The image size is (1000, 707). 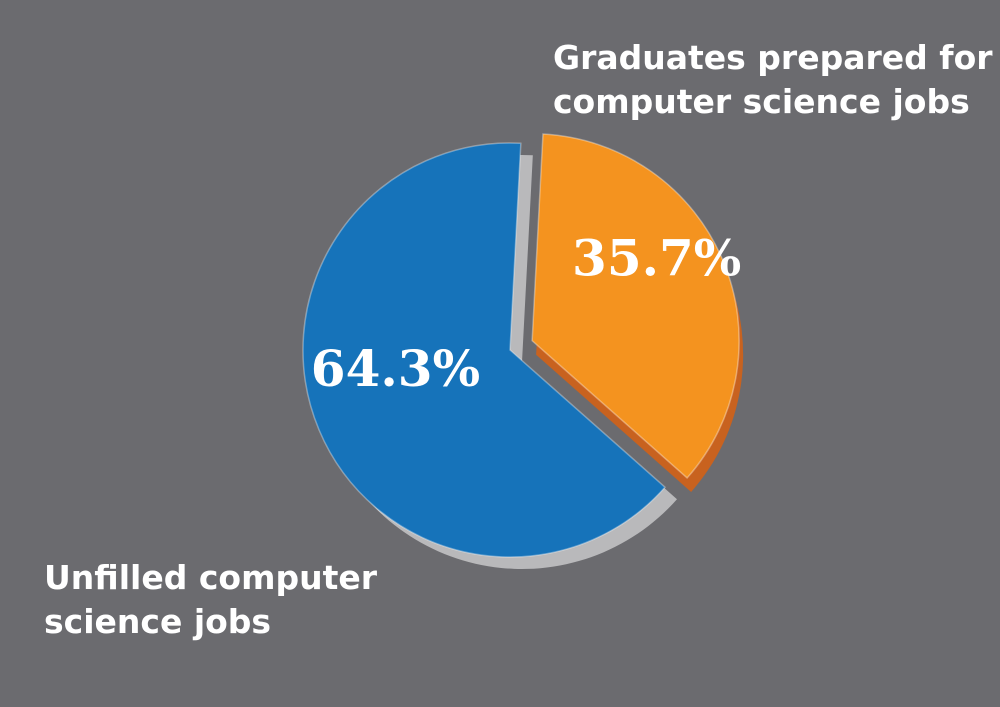 I want to click on category-label: Unfilled computer science jobs, so click(x=211, y=599).